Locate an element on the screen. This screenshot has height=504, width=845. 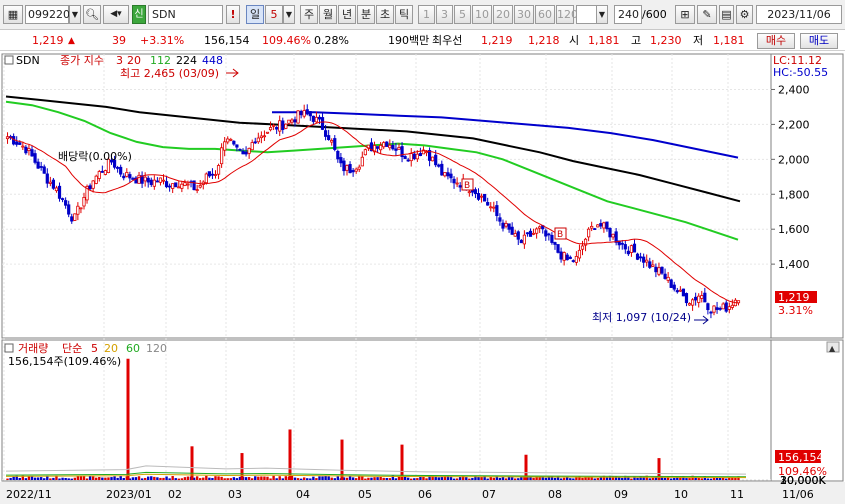
period-day-button: 일 is located at coordinates (255, 14).